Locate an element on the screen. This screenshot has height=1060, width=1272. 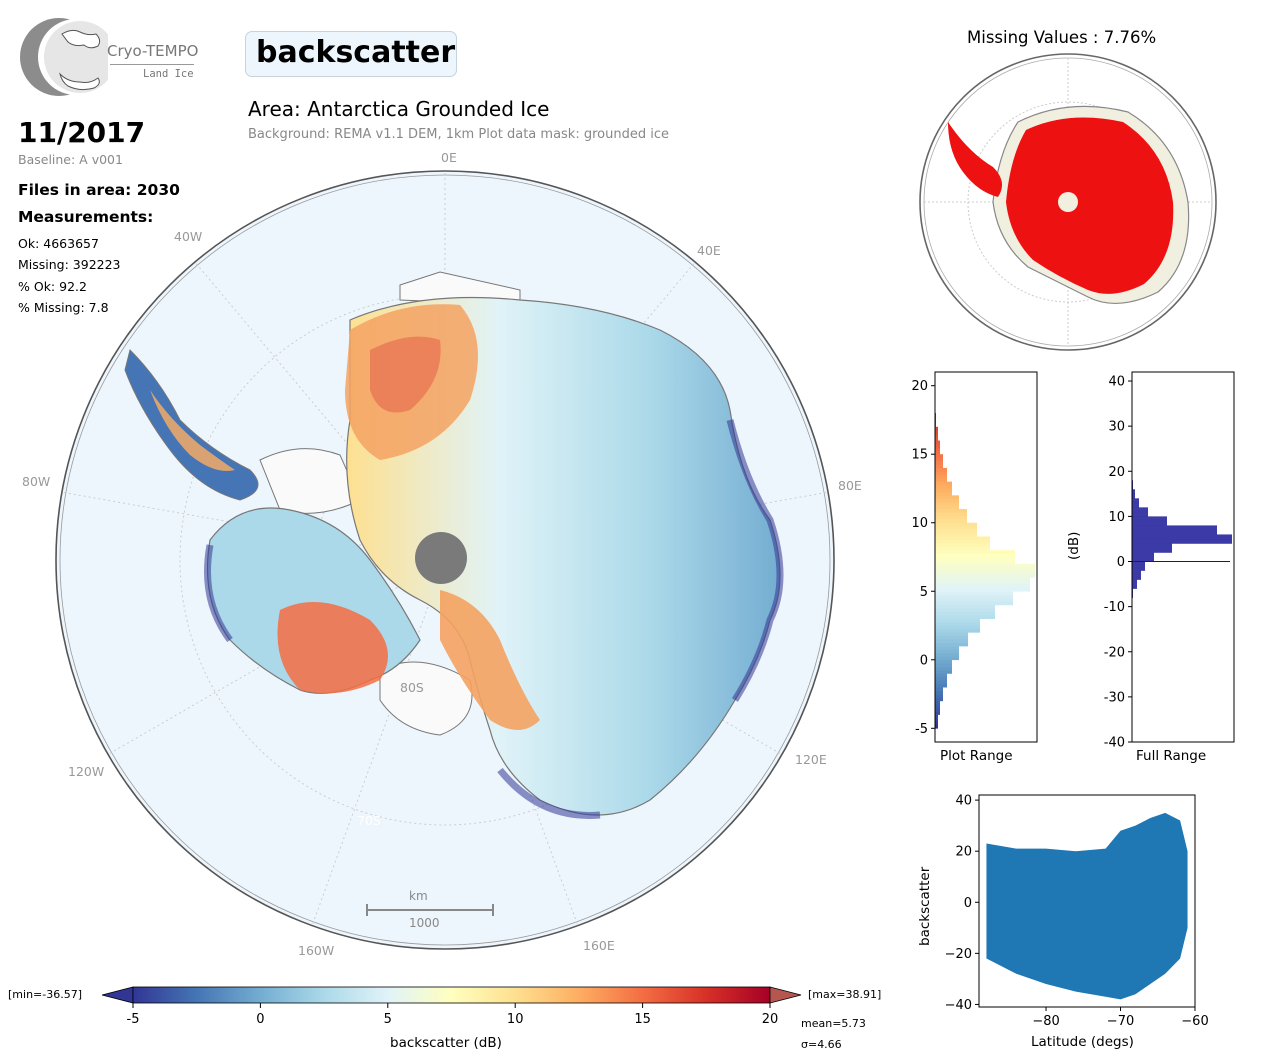
full-range-hist-tick-label: 40 is located at coordinates (1116, 382).